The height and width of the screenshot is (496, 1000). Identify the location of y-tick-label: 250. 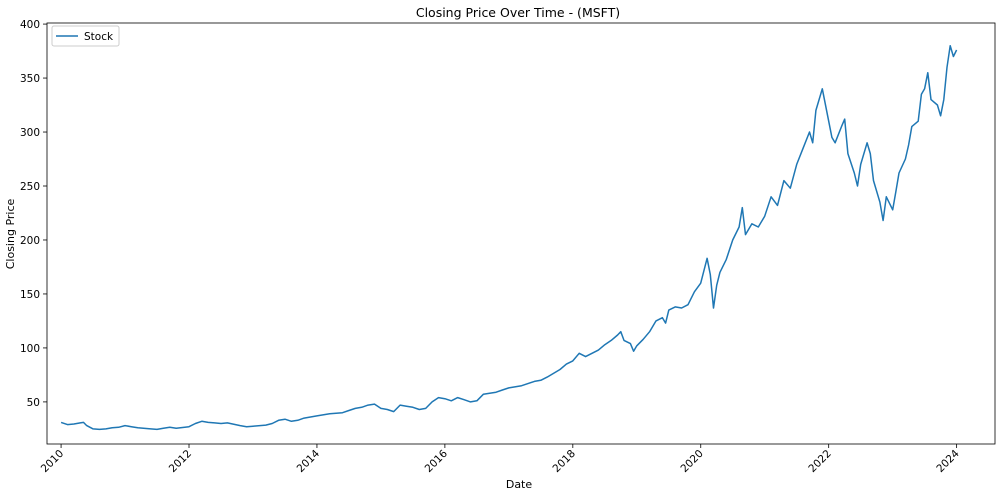
(30, 187).